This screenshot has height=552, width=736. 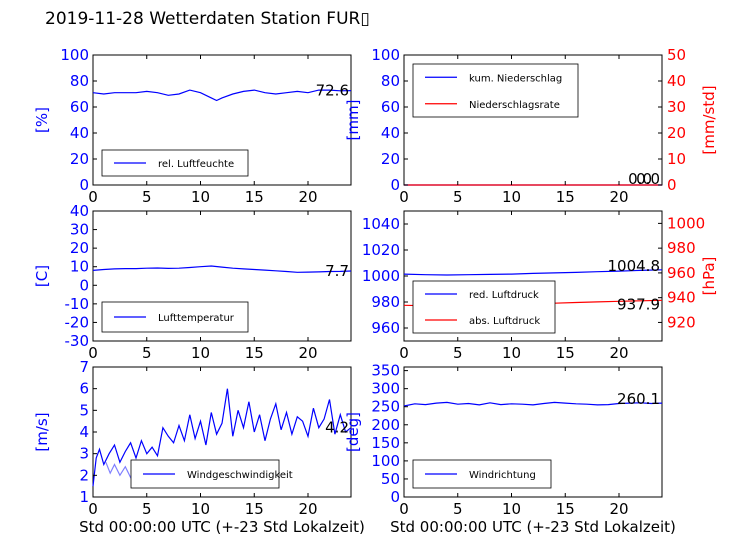 I want to click on y-tick-label: 150, so click(x=385, y=443).